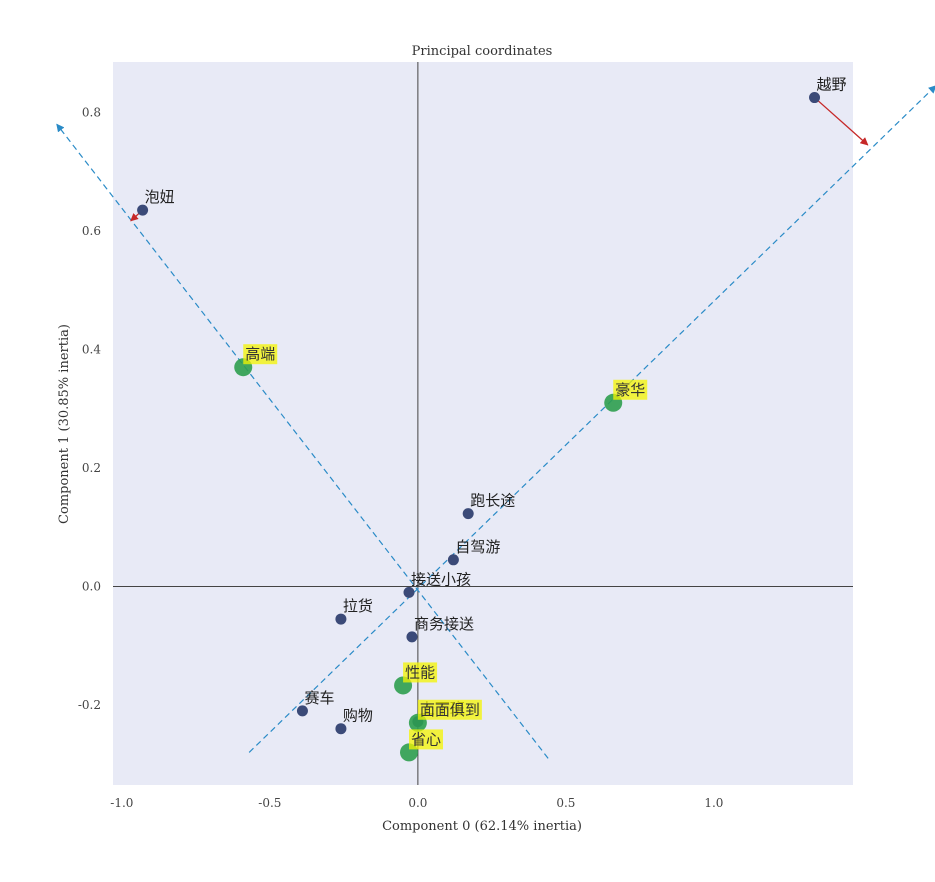 The image size is (935, 882). What do you see at coordinates (713, 803) in the screenshot?
I see `x-tick-label: 1.0` at bounding box center [713, 803].